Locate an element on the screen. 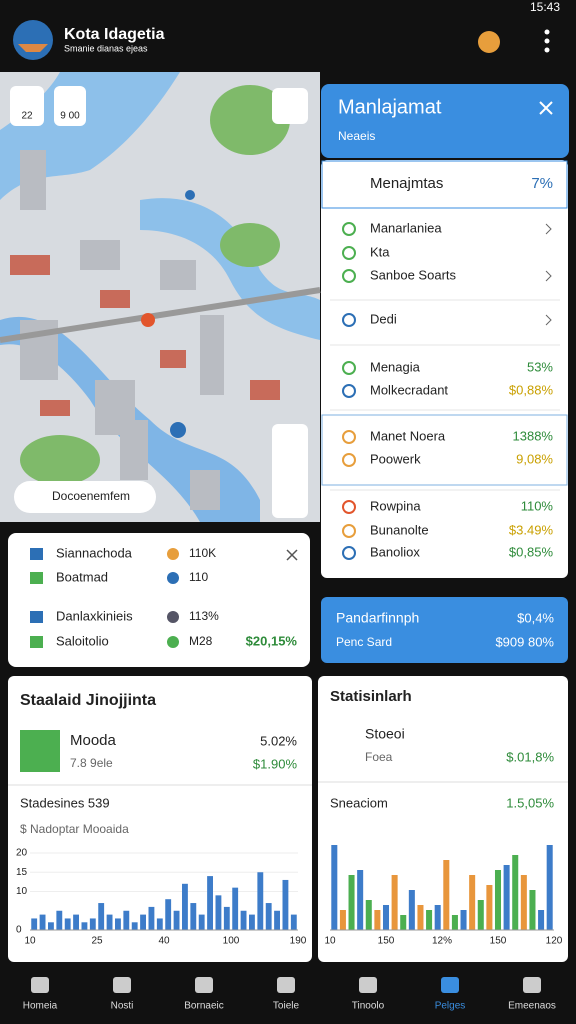  map-button is located at coordinates (159, 106).